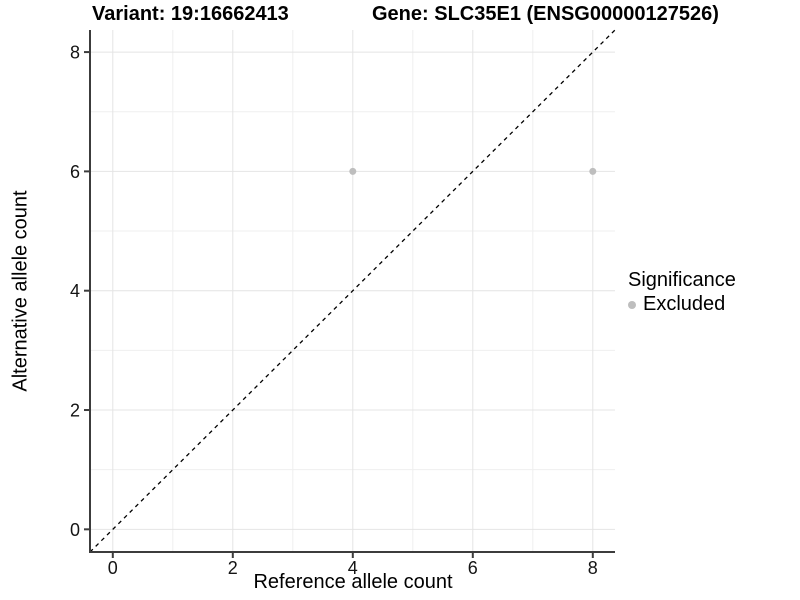 This screenshot has width=800, height=600. What do you see at coordinates (682, 280) in the screenshot?
I see `legend-title: Significance` at bounding box center [682, 280].